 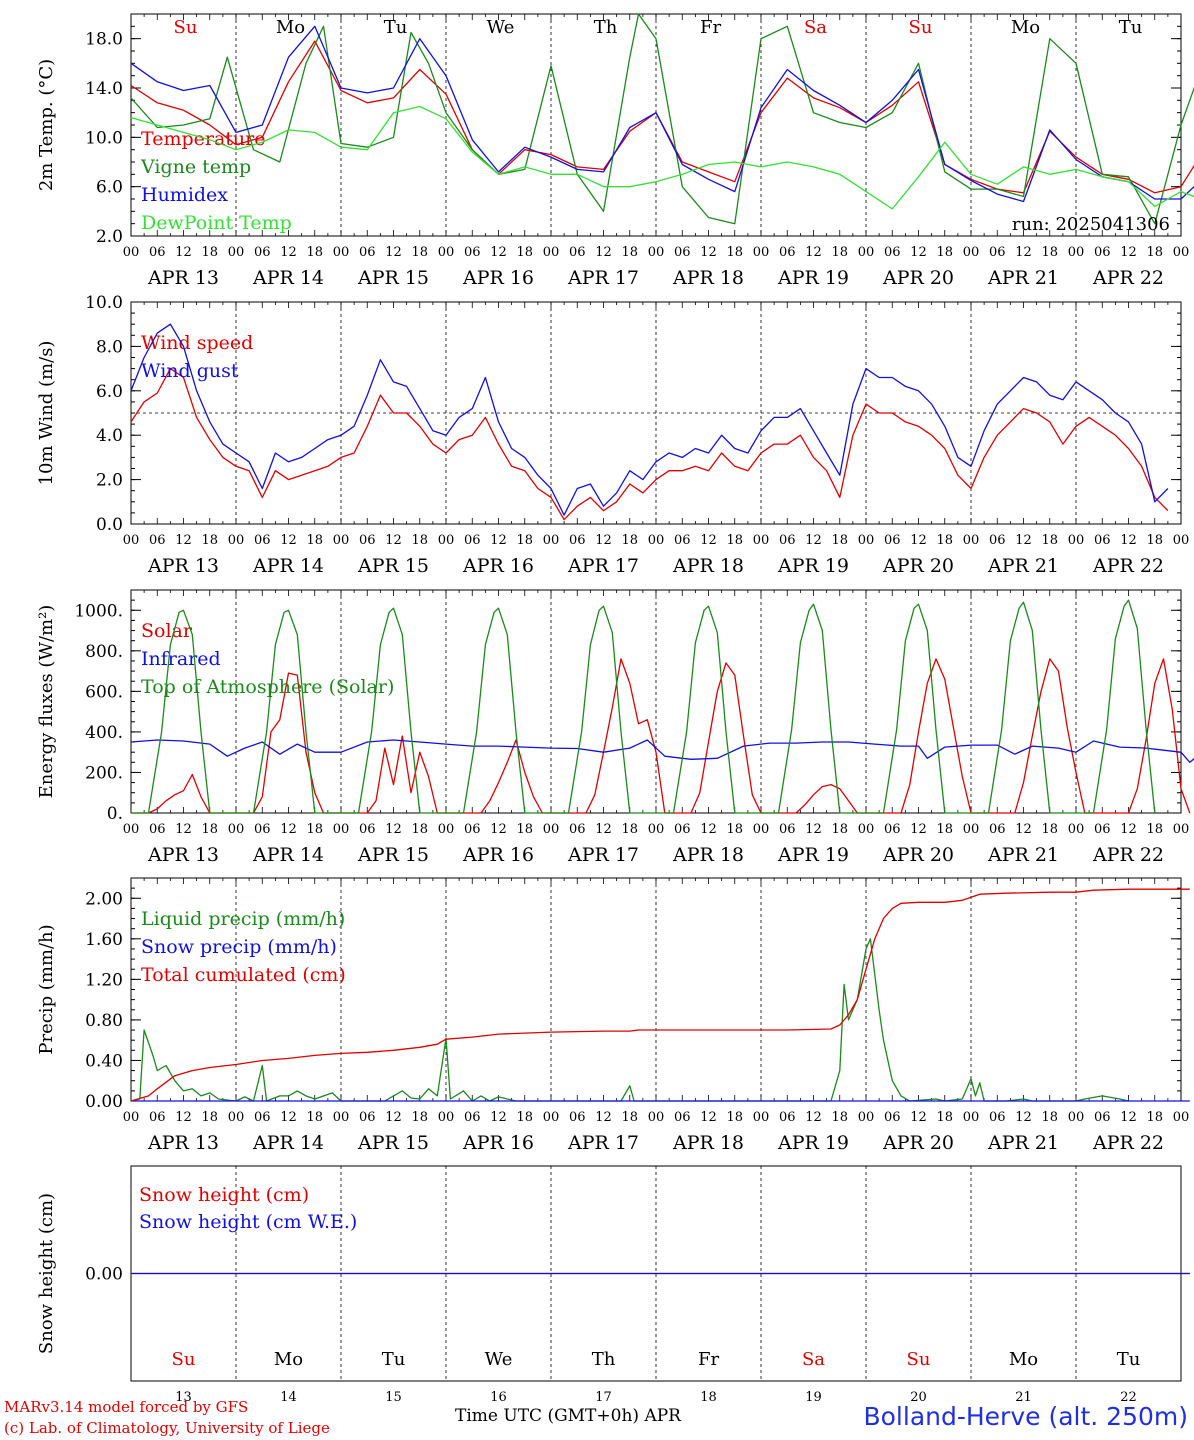 I want to click on series-line-solar, so click(x=661, y=736).